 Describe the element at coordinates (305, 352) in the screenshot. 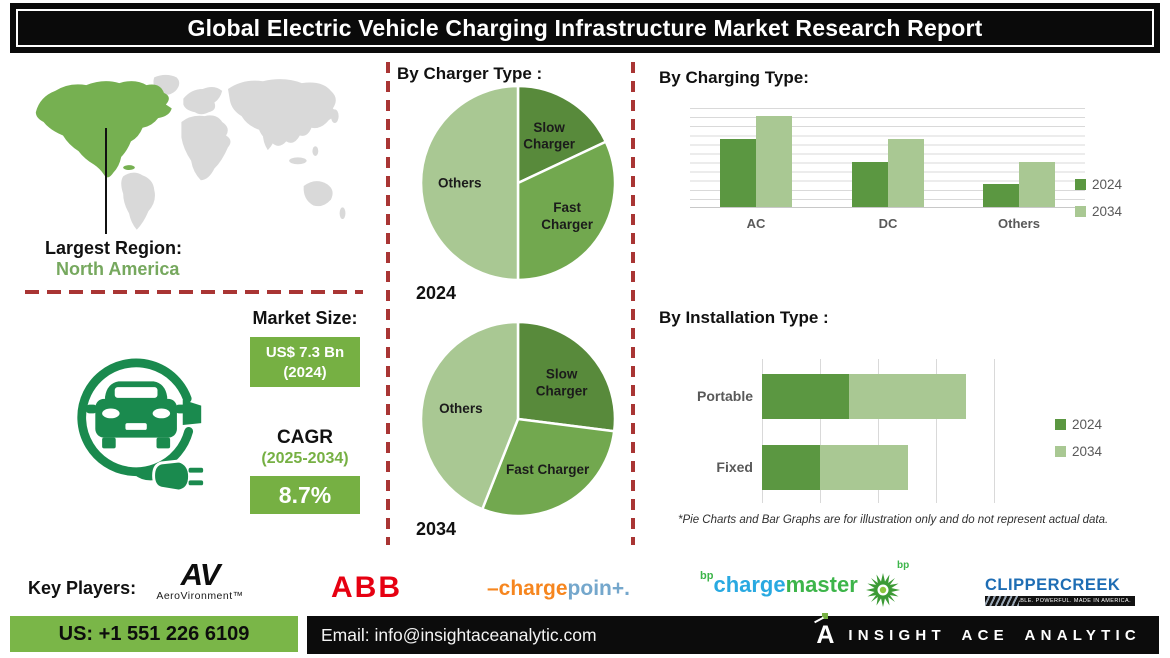

I see `market-size-value: US$ 7.3 Bn` at that location.